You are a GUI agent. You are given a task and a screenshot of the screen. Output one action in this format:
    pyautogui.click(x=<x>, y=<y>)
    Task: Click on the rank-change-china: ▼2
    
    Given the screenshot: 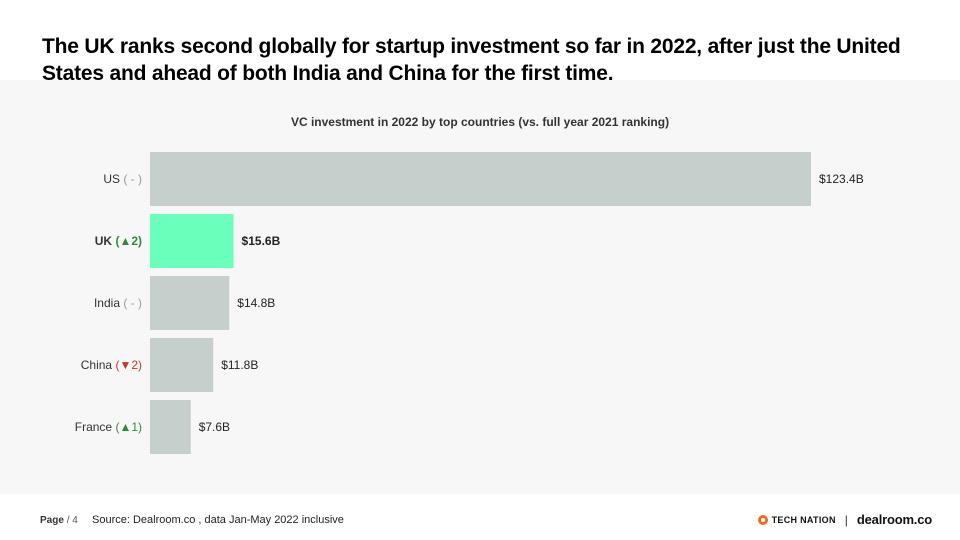 What is the action you would take?
    pyautogui.click(x=128, y=365)
    